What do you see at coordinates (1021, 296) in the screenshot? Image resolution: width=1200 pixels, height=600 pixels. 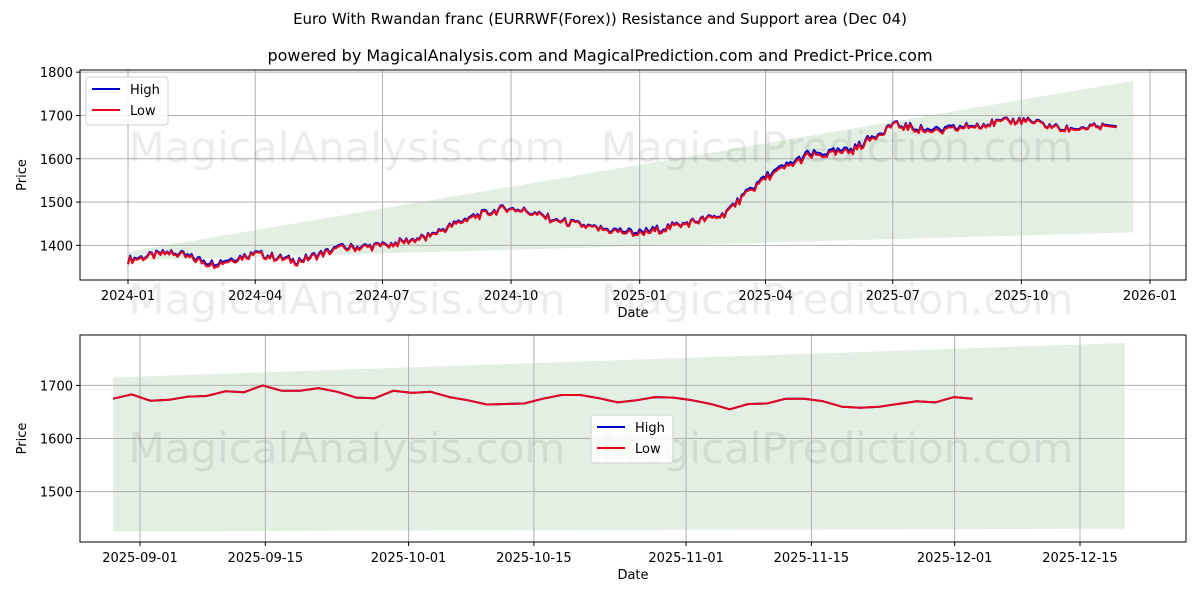 I see `x-tick-label: 2025-10` at bounding box center [1021, 296].